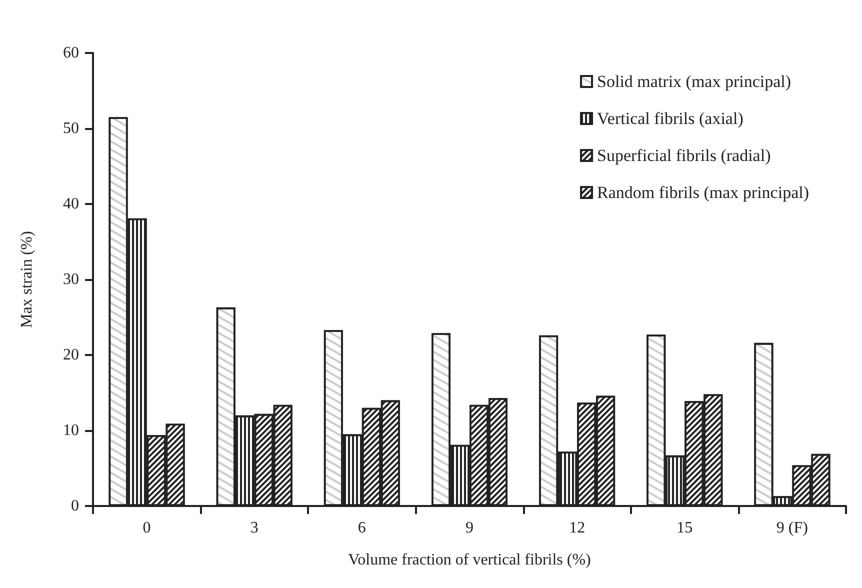  What do you see at coordinates (71, 204) in the screenshot?
I see `y-tick-label: 40` at bounding box center [71, 204].